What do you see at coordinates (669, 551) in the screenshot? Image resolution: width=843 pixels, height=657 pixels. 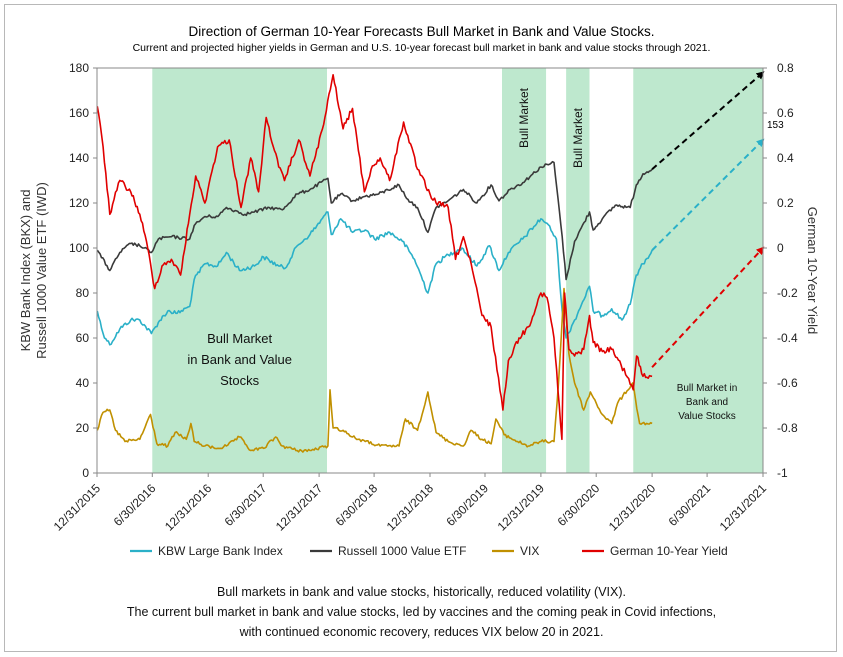 I see `legend-label-4: German 10-Year Yield` at bounding box center [669, 551].